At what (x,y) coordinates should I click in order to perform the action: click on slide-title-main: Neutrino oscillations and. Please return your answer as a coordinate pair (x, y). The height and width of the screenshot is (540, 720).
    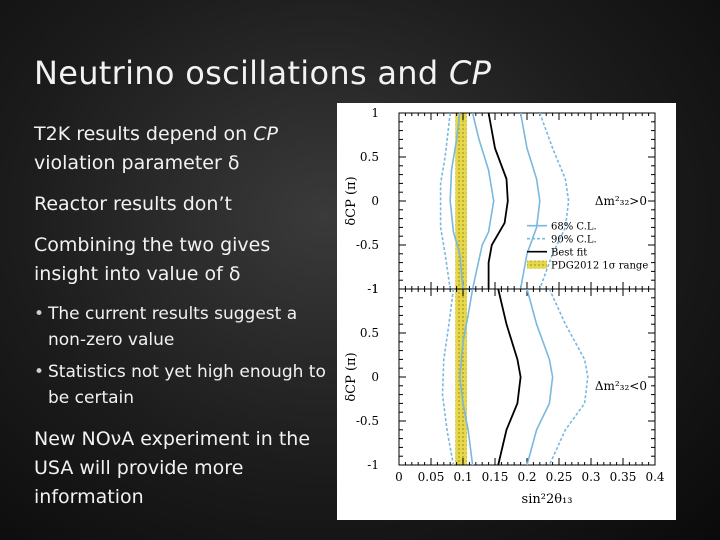
    Looking at the image, I should click on (241, 73).